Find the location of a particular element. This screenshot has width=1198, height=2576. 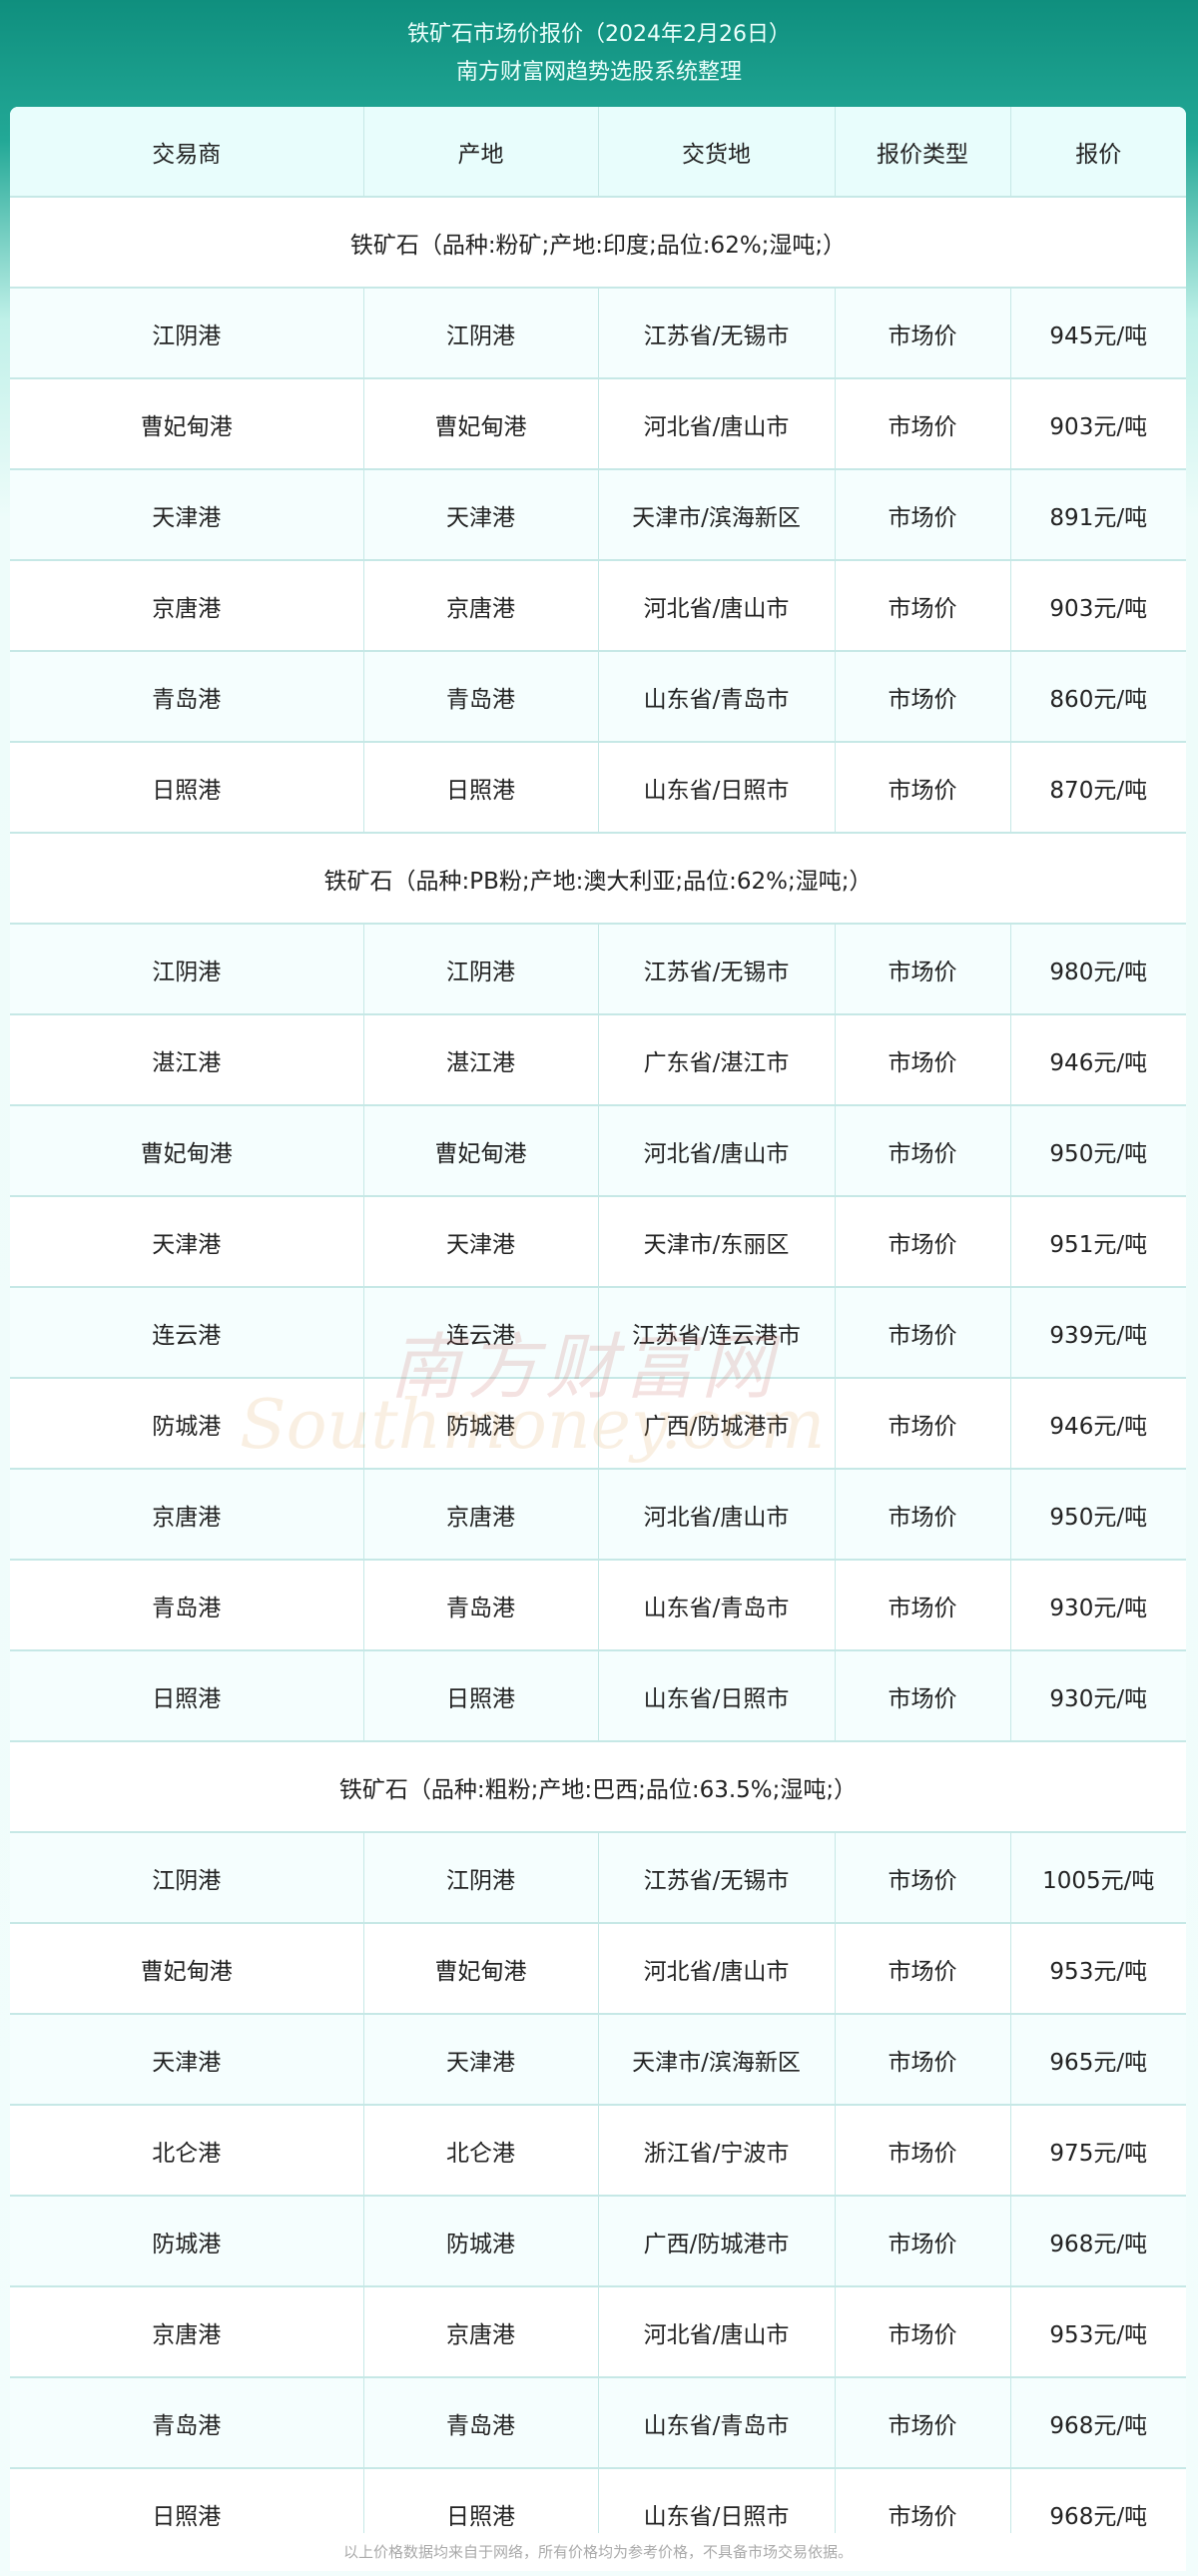

price-cell: 939元/吨 is located at coordinates (1098, 1333).